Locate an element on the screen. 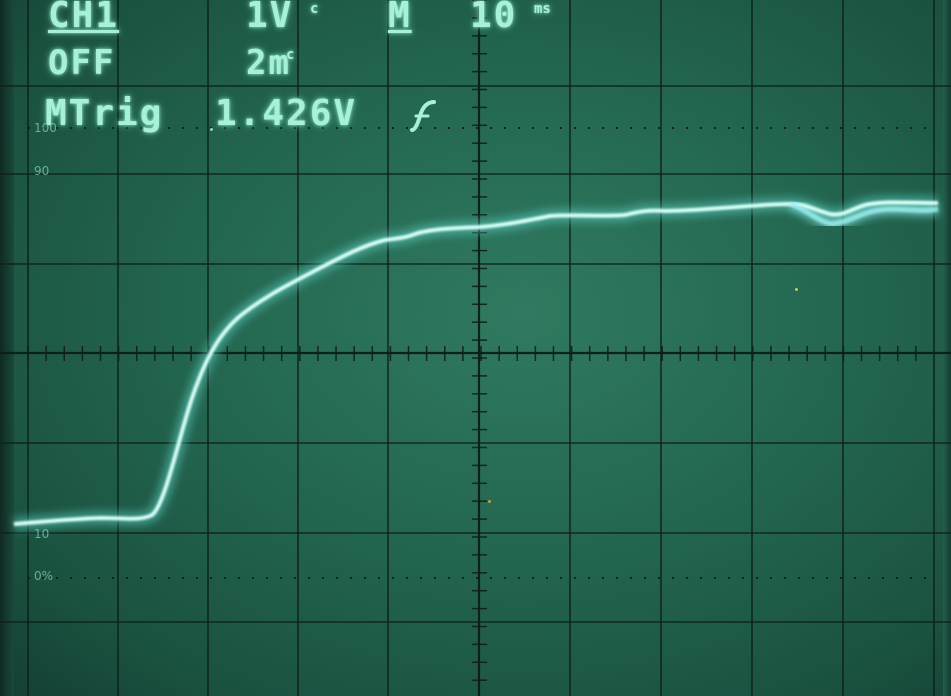  waveform-jitter-line is located at coordinates (864, 214).